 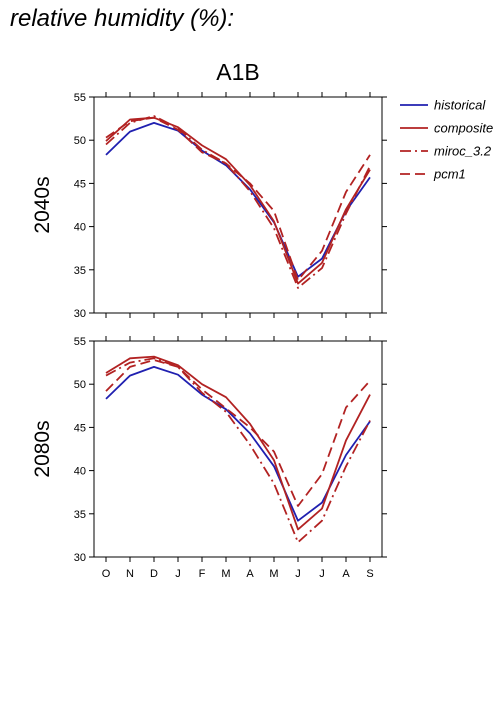 I want to click on x-tick-label: D, so click(x=154, y=574).